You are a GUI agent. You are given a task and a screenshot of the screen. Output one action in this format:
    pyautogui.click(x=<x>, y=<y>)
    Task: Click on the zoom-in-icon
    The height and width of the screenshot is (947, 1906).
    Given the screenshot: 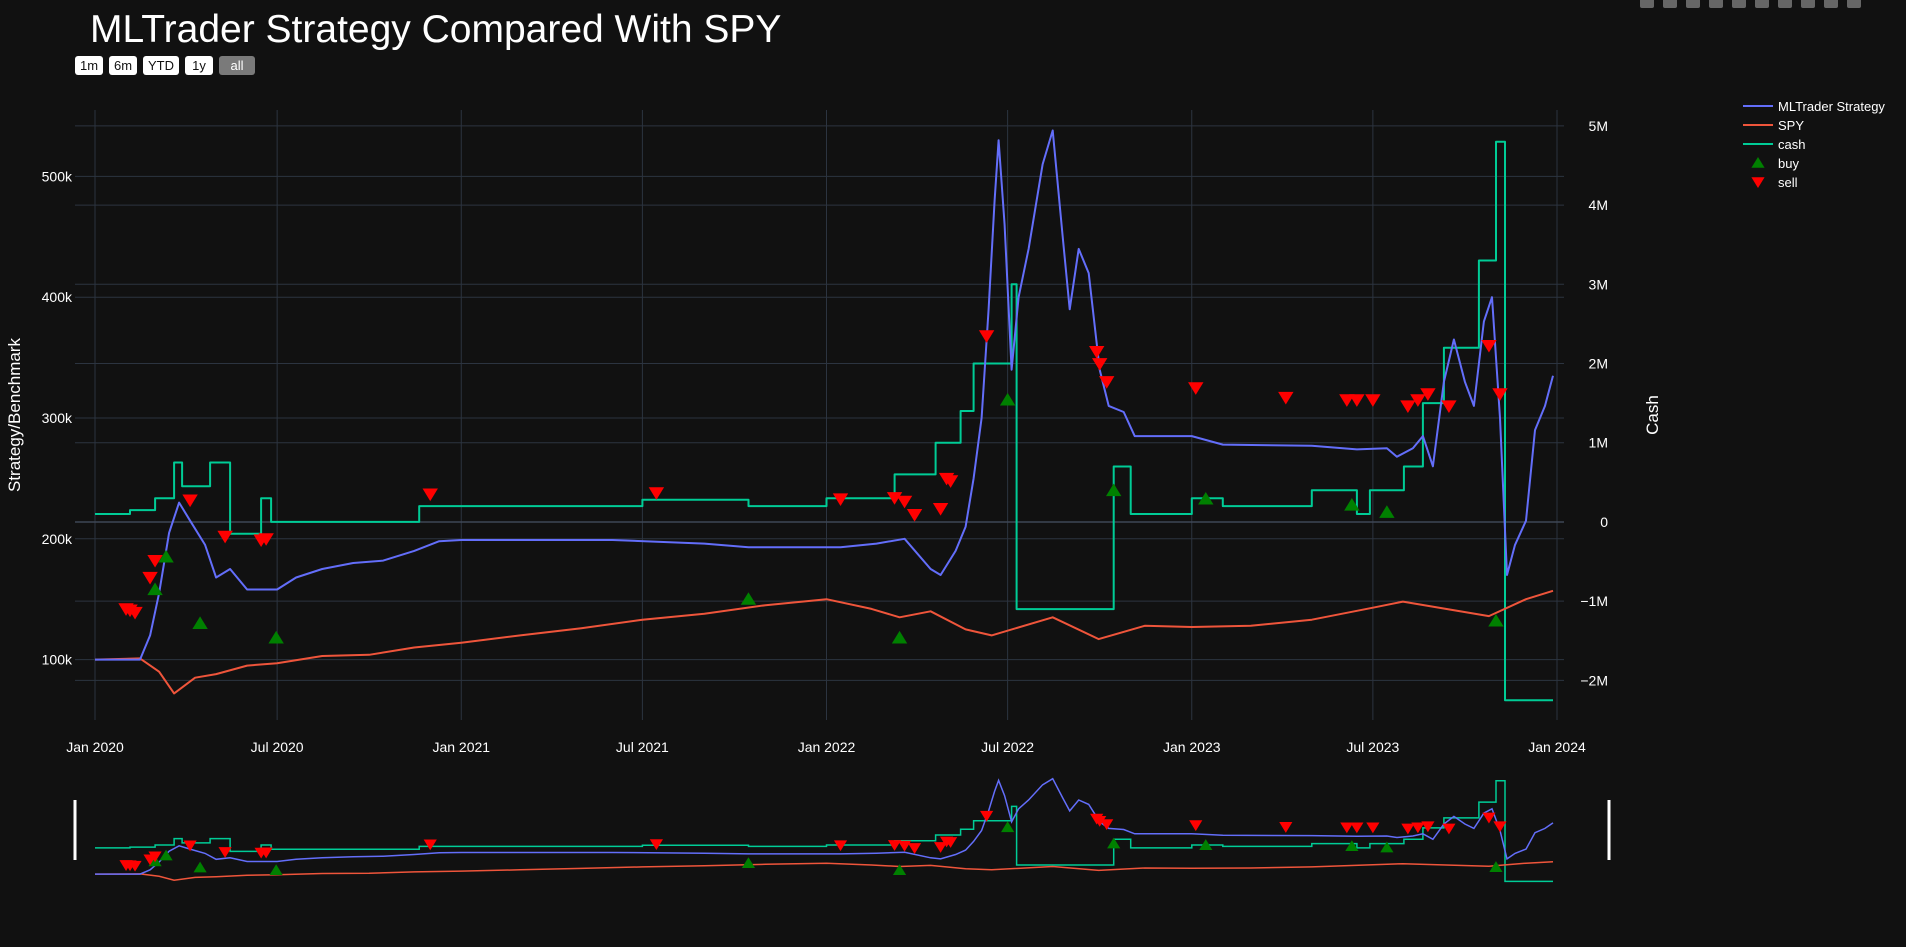 What is the action you would take?
    pyautogui.click(x=1762, y=4)
    